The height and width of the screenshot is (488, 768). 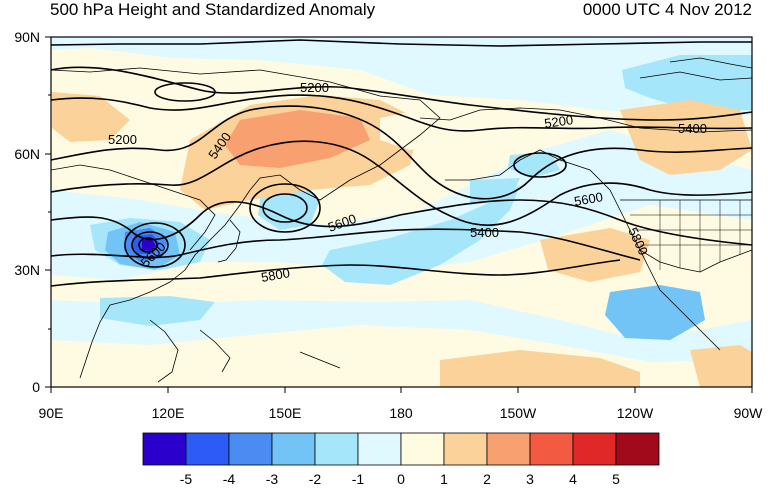 What do you see at coordinates (401, 413) in the screenshot?
I see `lon-label: 180` at bounding box center [401, 413].